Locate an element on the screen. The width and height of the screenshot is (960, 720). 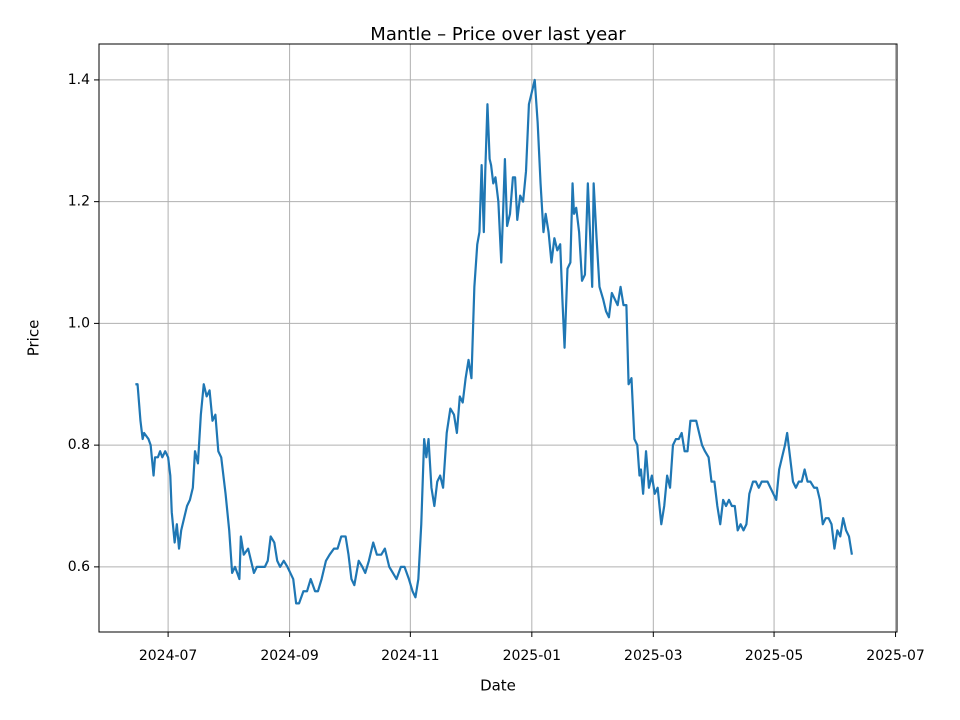
x-tick-label: 2024-09 is located at coordinates (289, 656).